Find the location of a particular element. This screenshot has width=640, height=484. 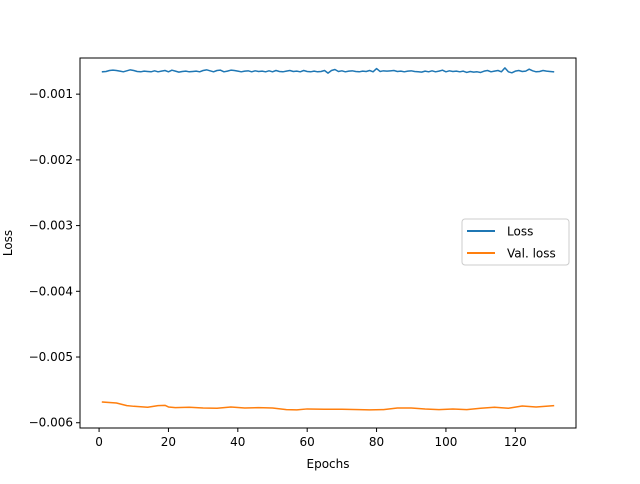

x-axis-ticks: 0 20 40 60 80 100 120 is located at coordinates (311, 438).